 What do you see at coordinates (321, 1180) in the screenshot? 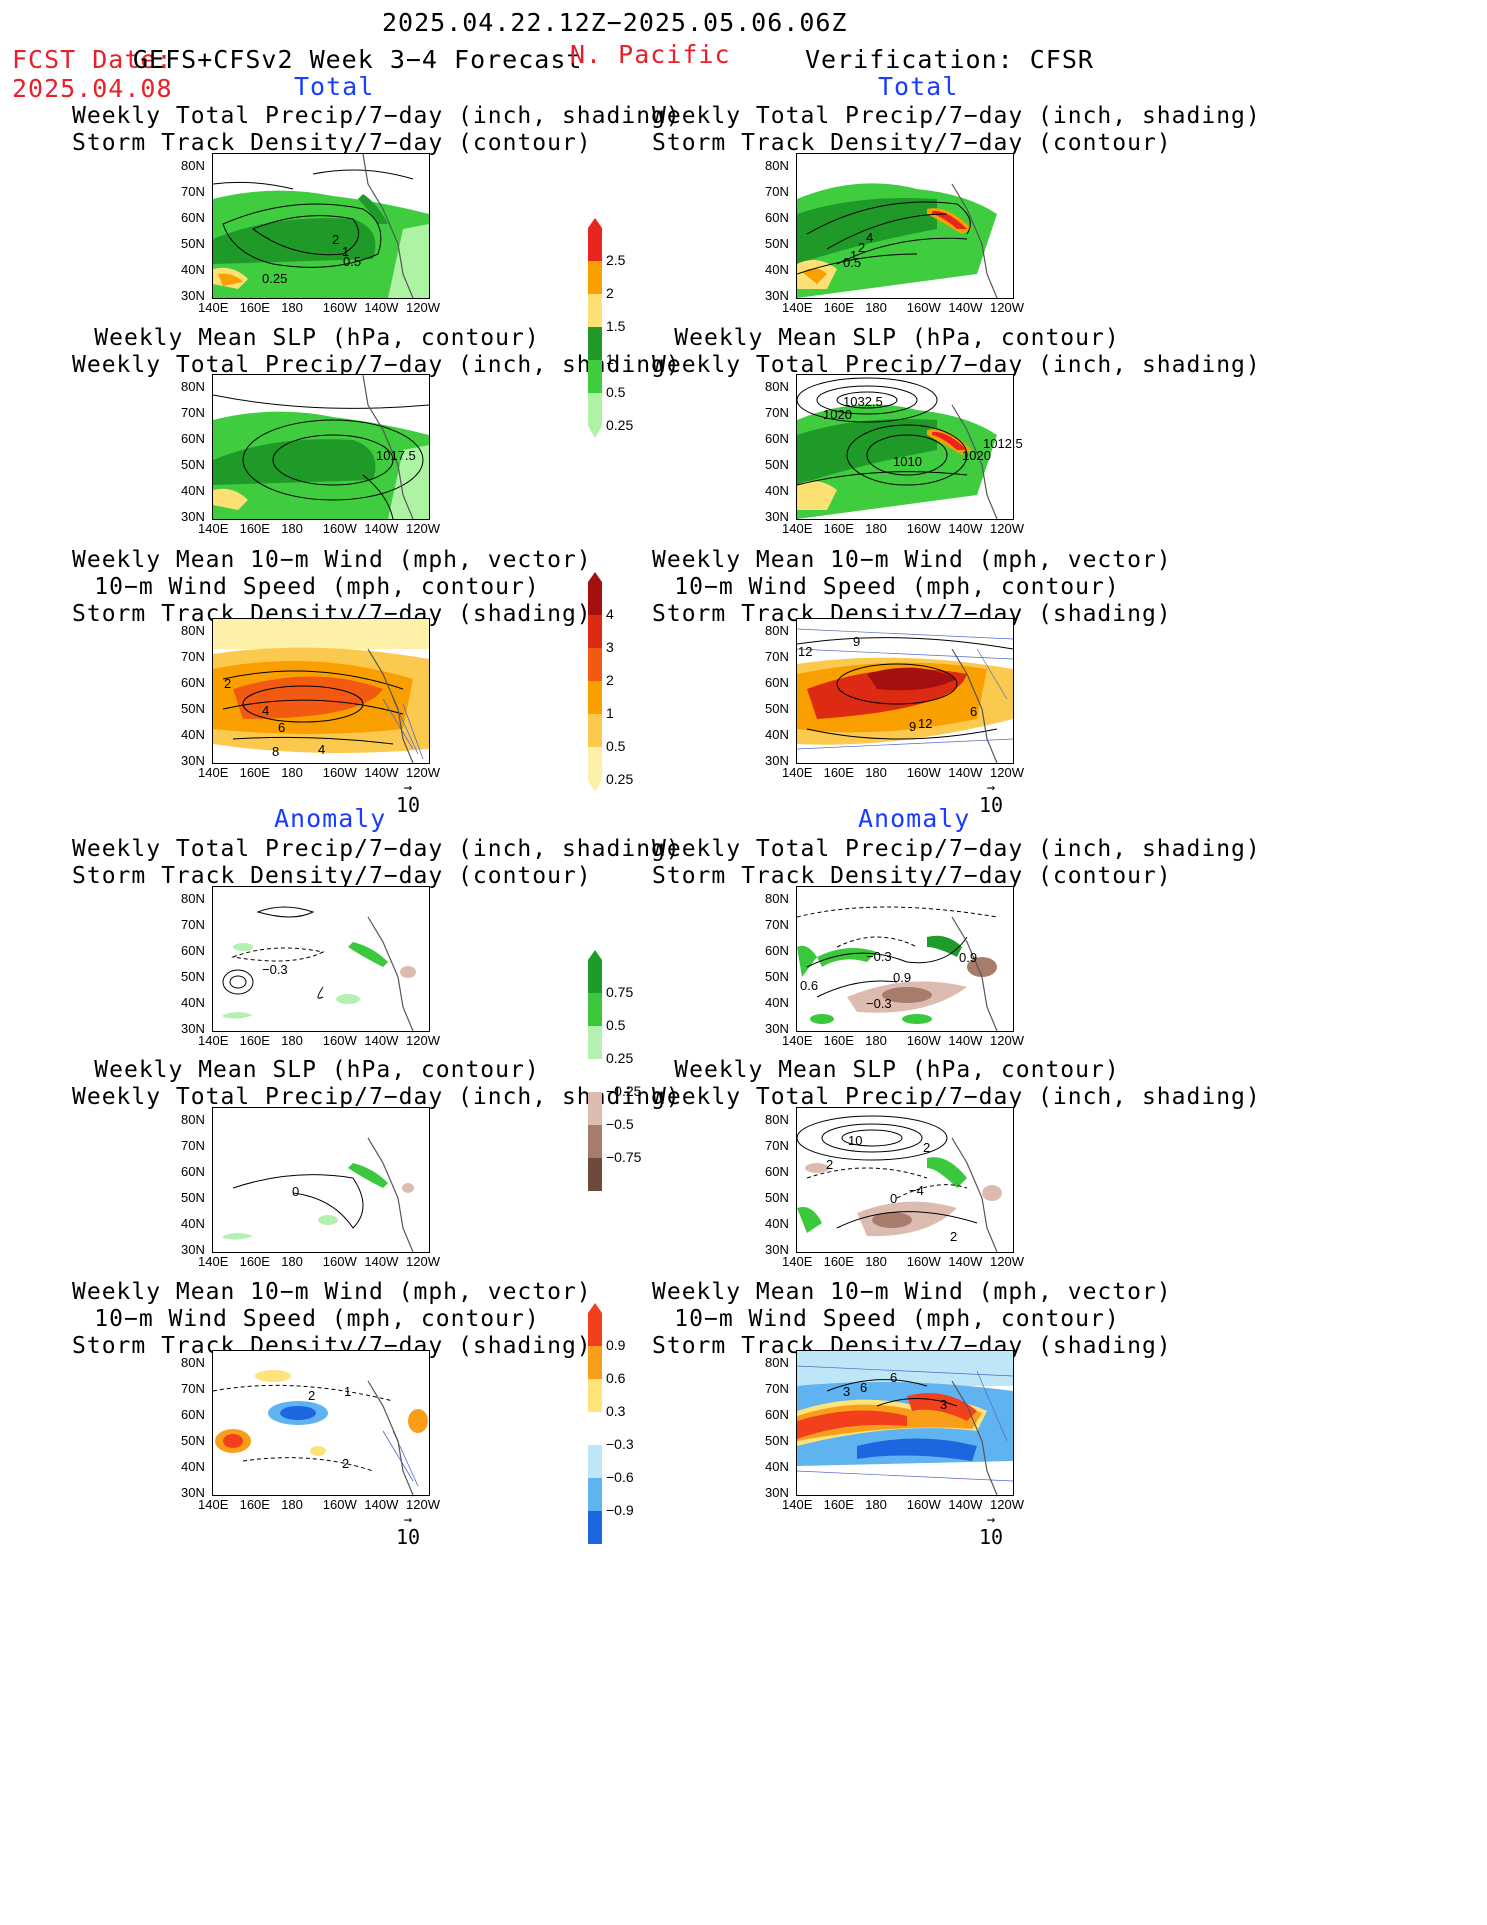
I see `map-fcst-slp-anom` at bounding box center [321, 1180].